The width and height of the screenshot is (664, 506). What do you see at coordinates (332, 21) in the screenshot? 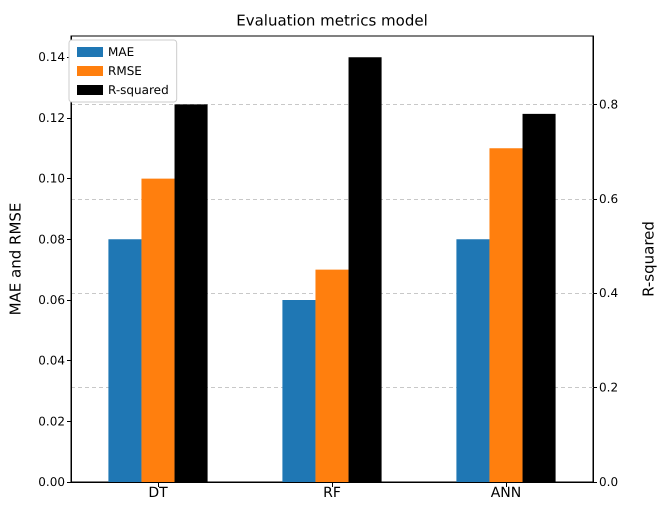
I see `chart-title: Evaluation metrics model` at bounding box center [332, 21].